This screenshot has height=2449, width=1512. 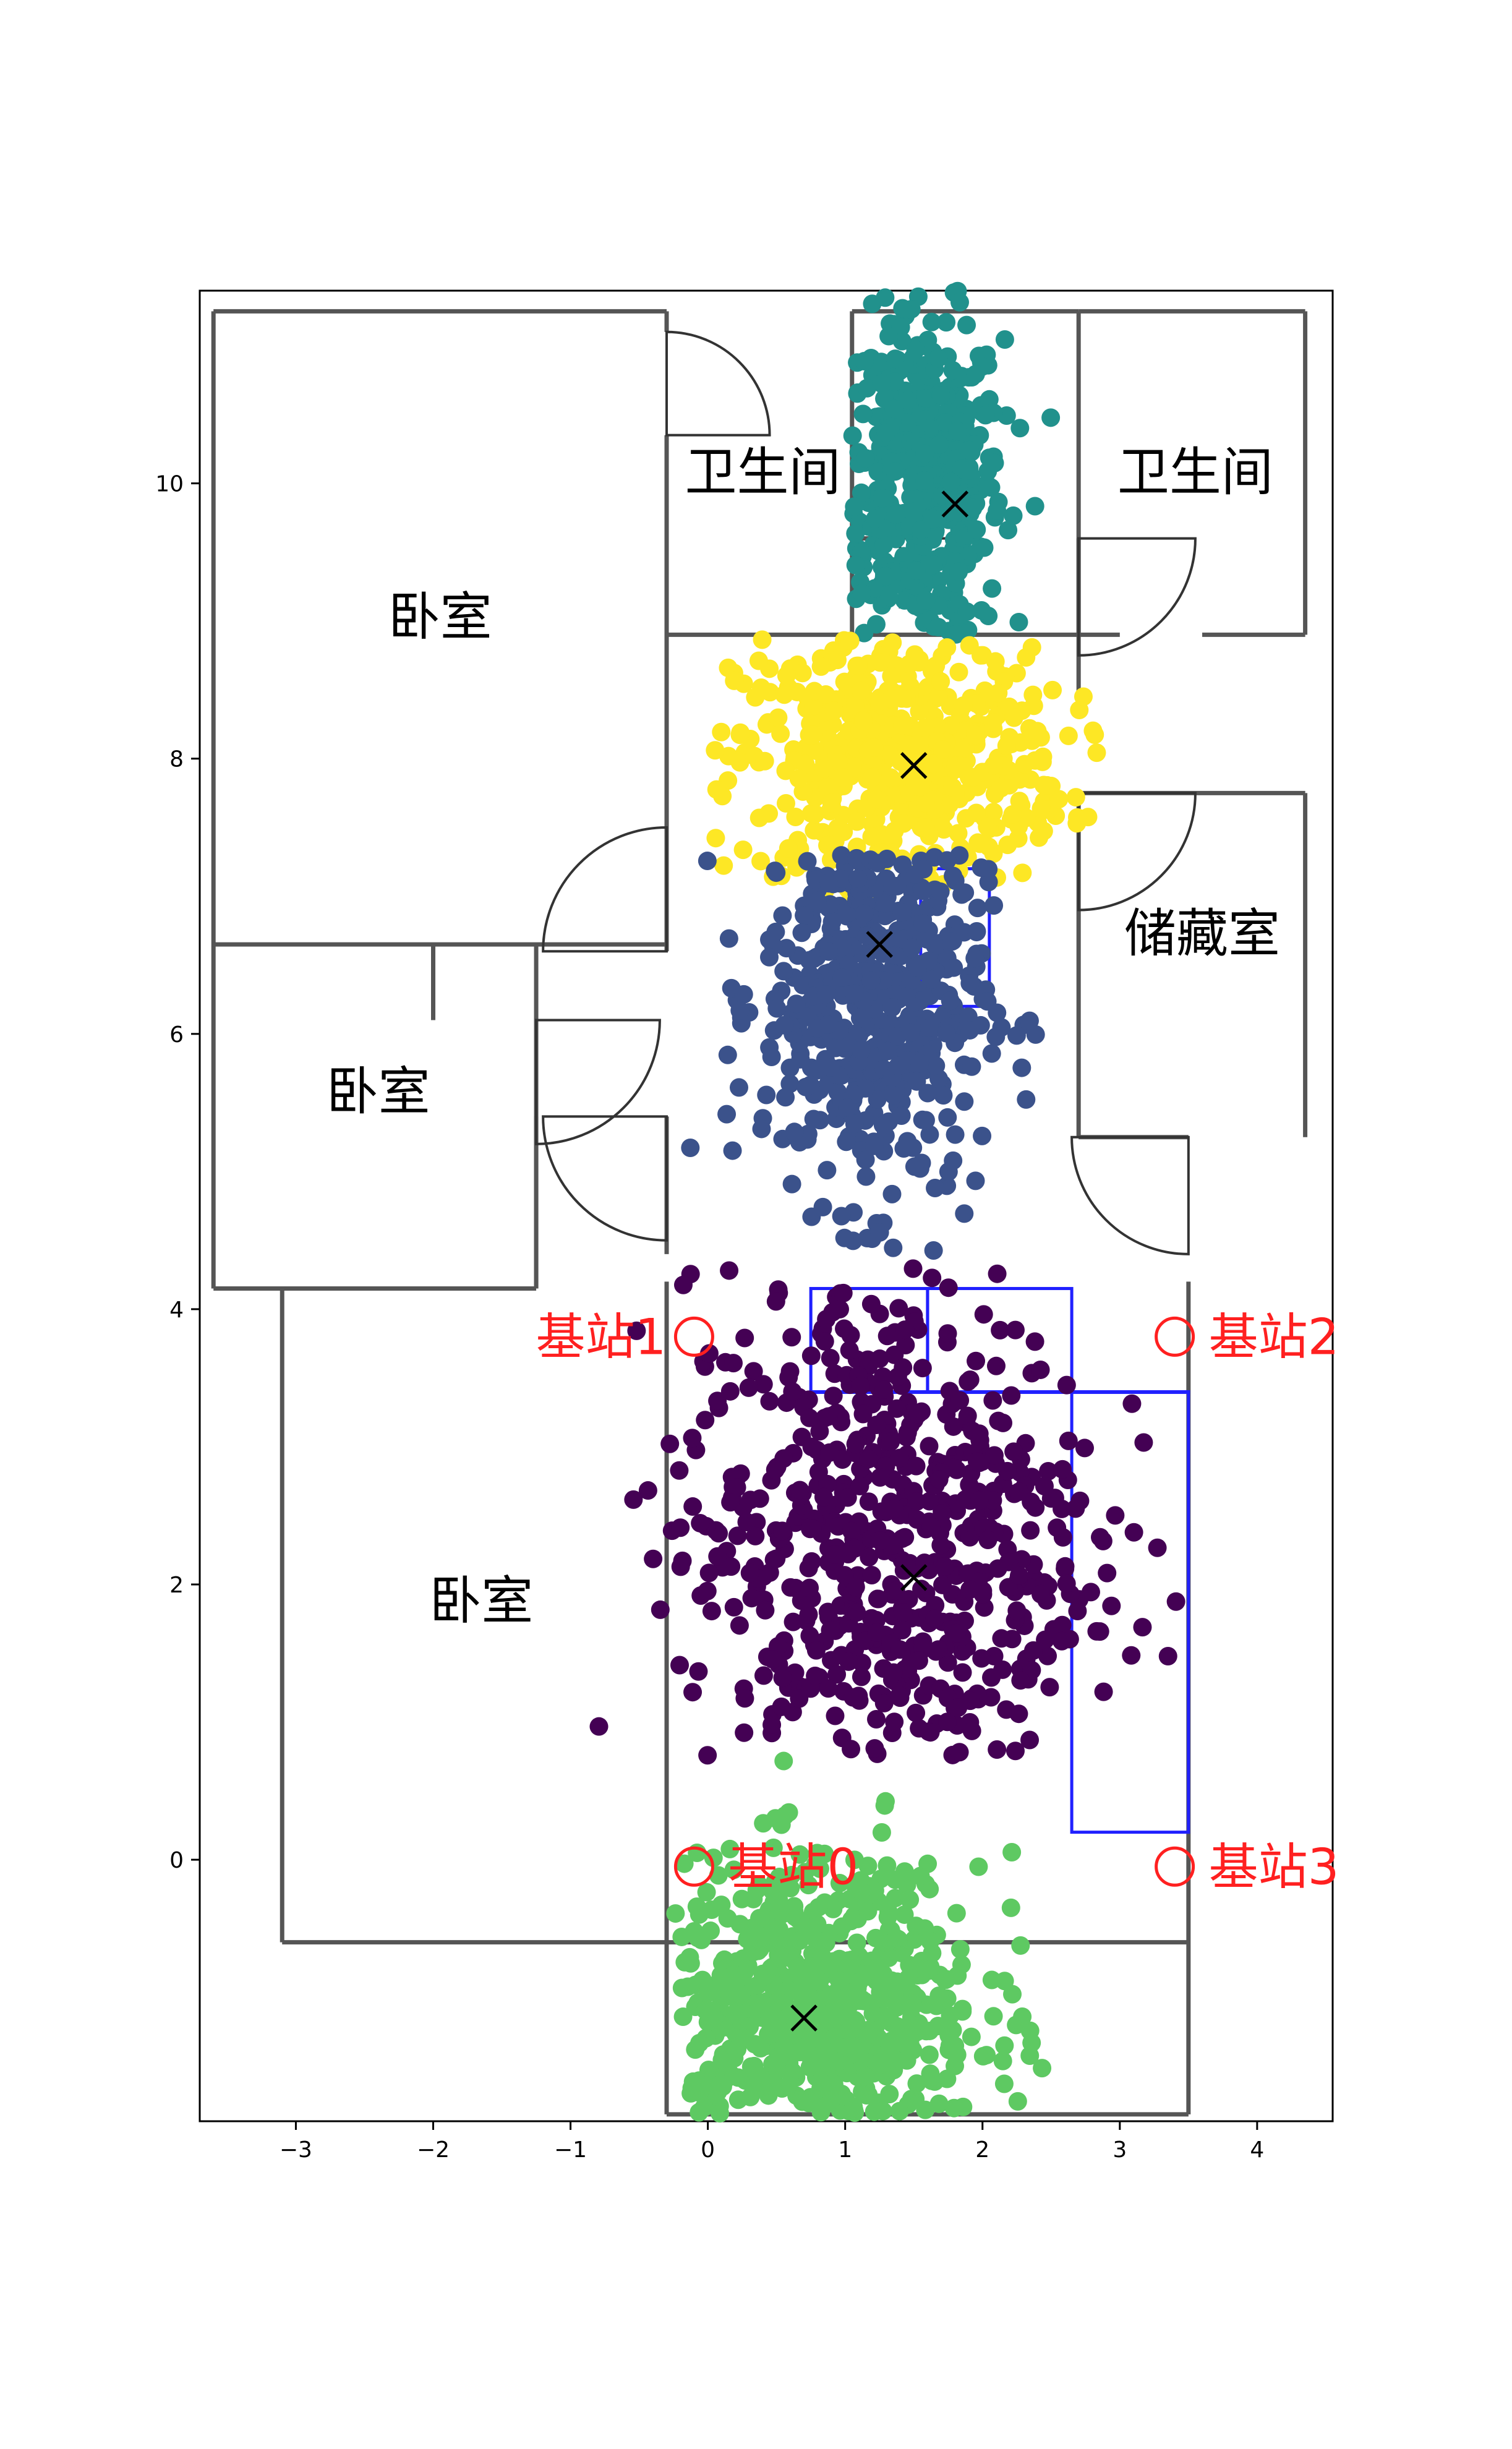 What do you see at coordinates (772, 2142) in the screenshot?
I see `x-axis-ticks: −3 −2 −1 0 1 2 3 4` at bounding box center [772, 2142].